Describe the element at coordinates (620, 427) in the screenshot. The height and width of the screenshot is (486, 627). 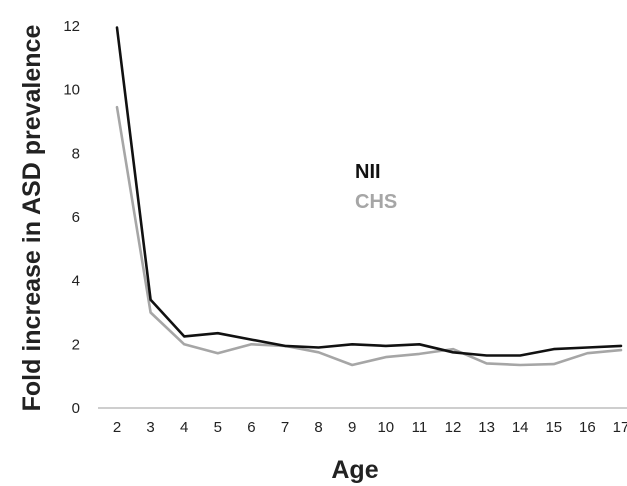
I see `x-tick-label: 17` at that location.